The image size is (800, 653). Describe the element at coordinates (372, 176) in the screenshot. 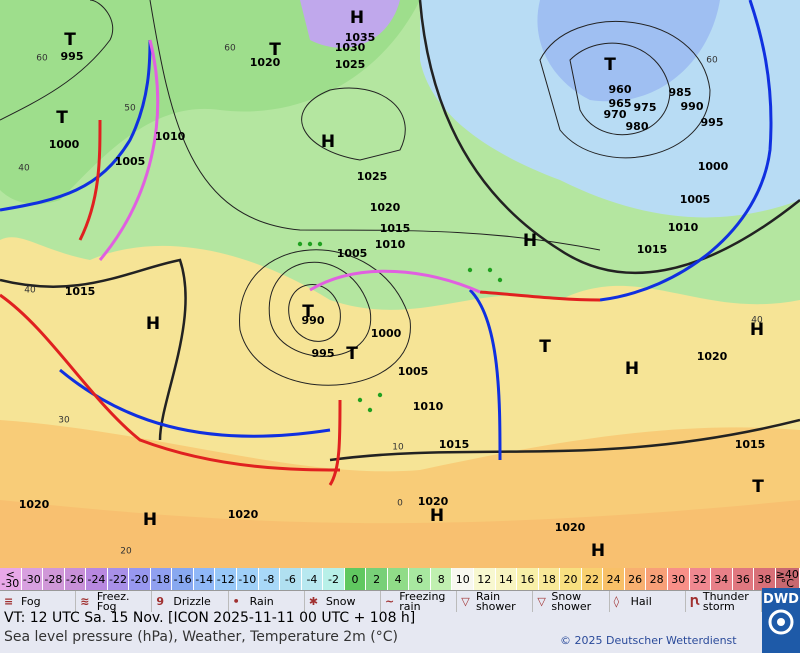

I see `isobar-label: 1025` at that location.